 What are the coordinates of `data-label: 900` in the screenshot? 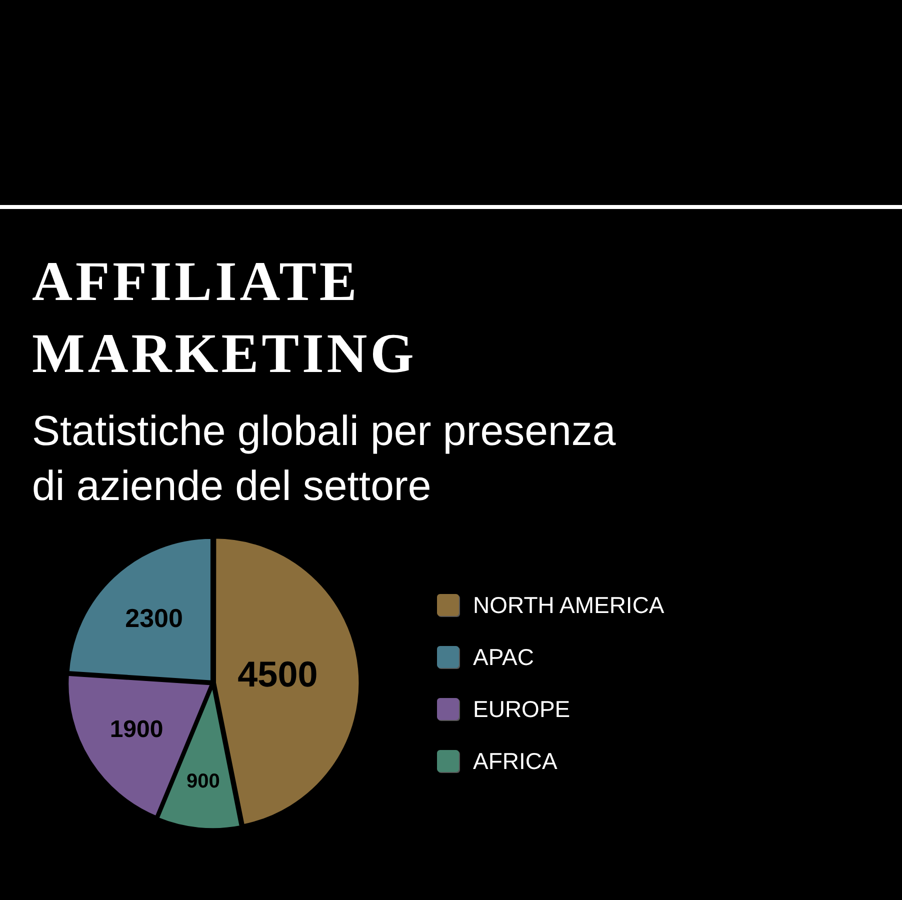 It's located at (203, 781).